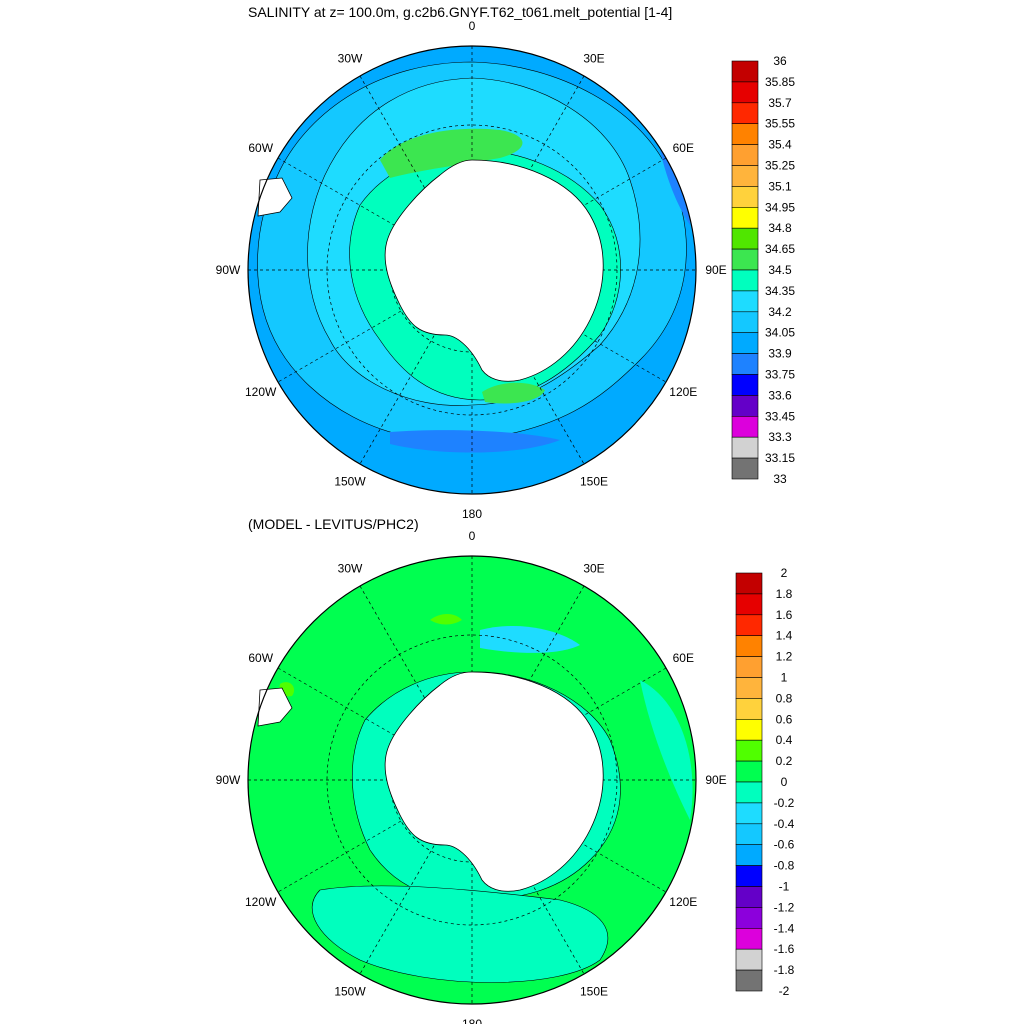  Describe the element at coordinates (780, 479) in the screenshot. I see `top-colorbar-label: 33` at that location.